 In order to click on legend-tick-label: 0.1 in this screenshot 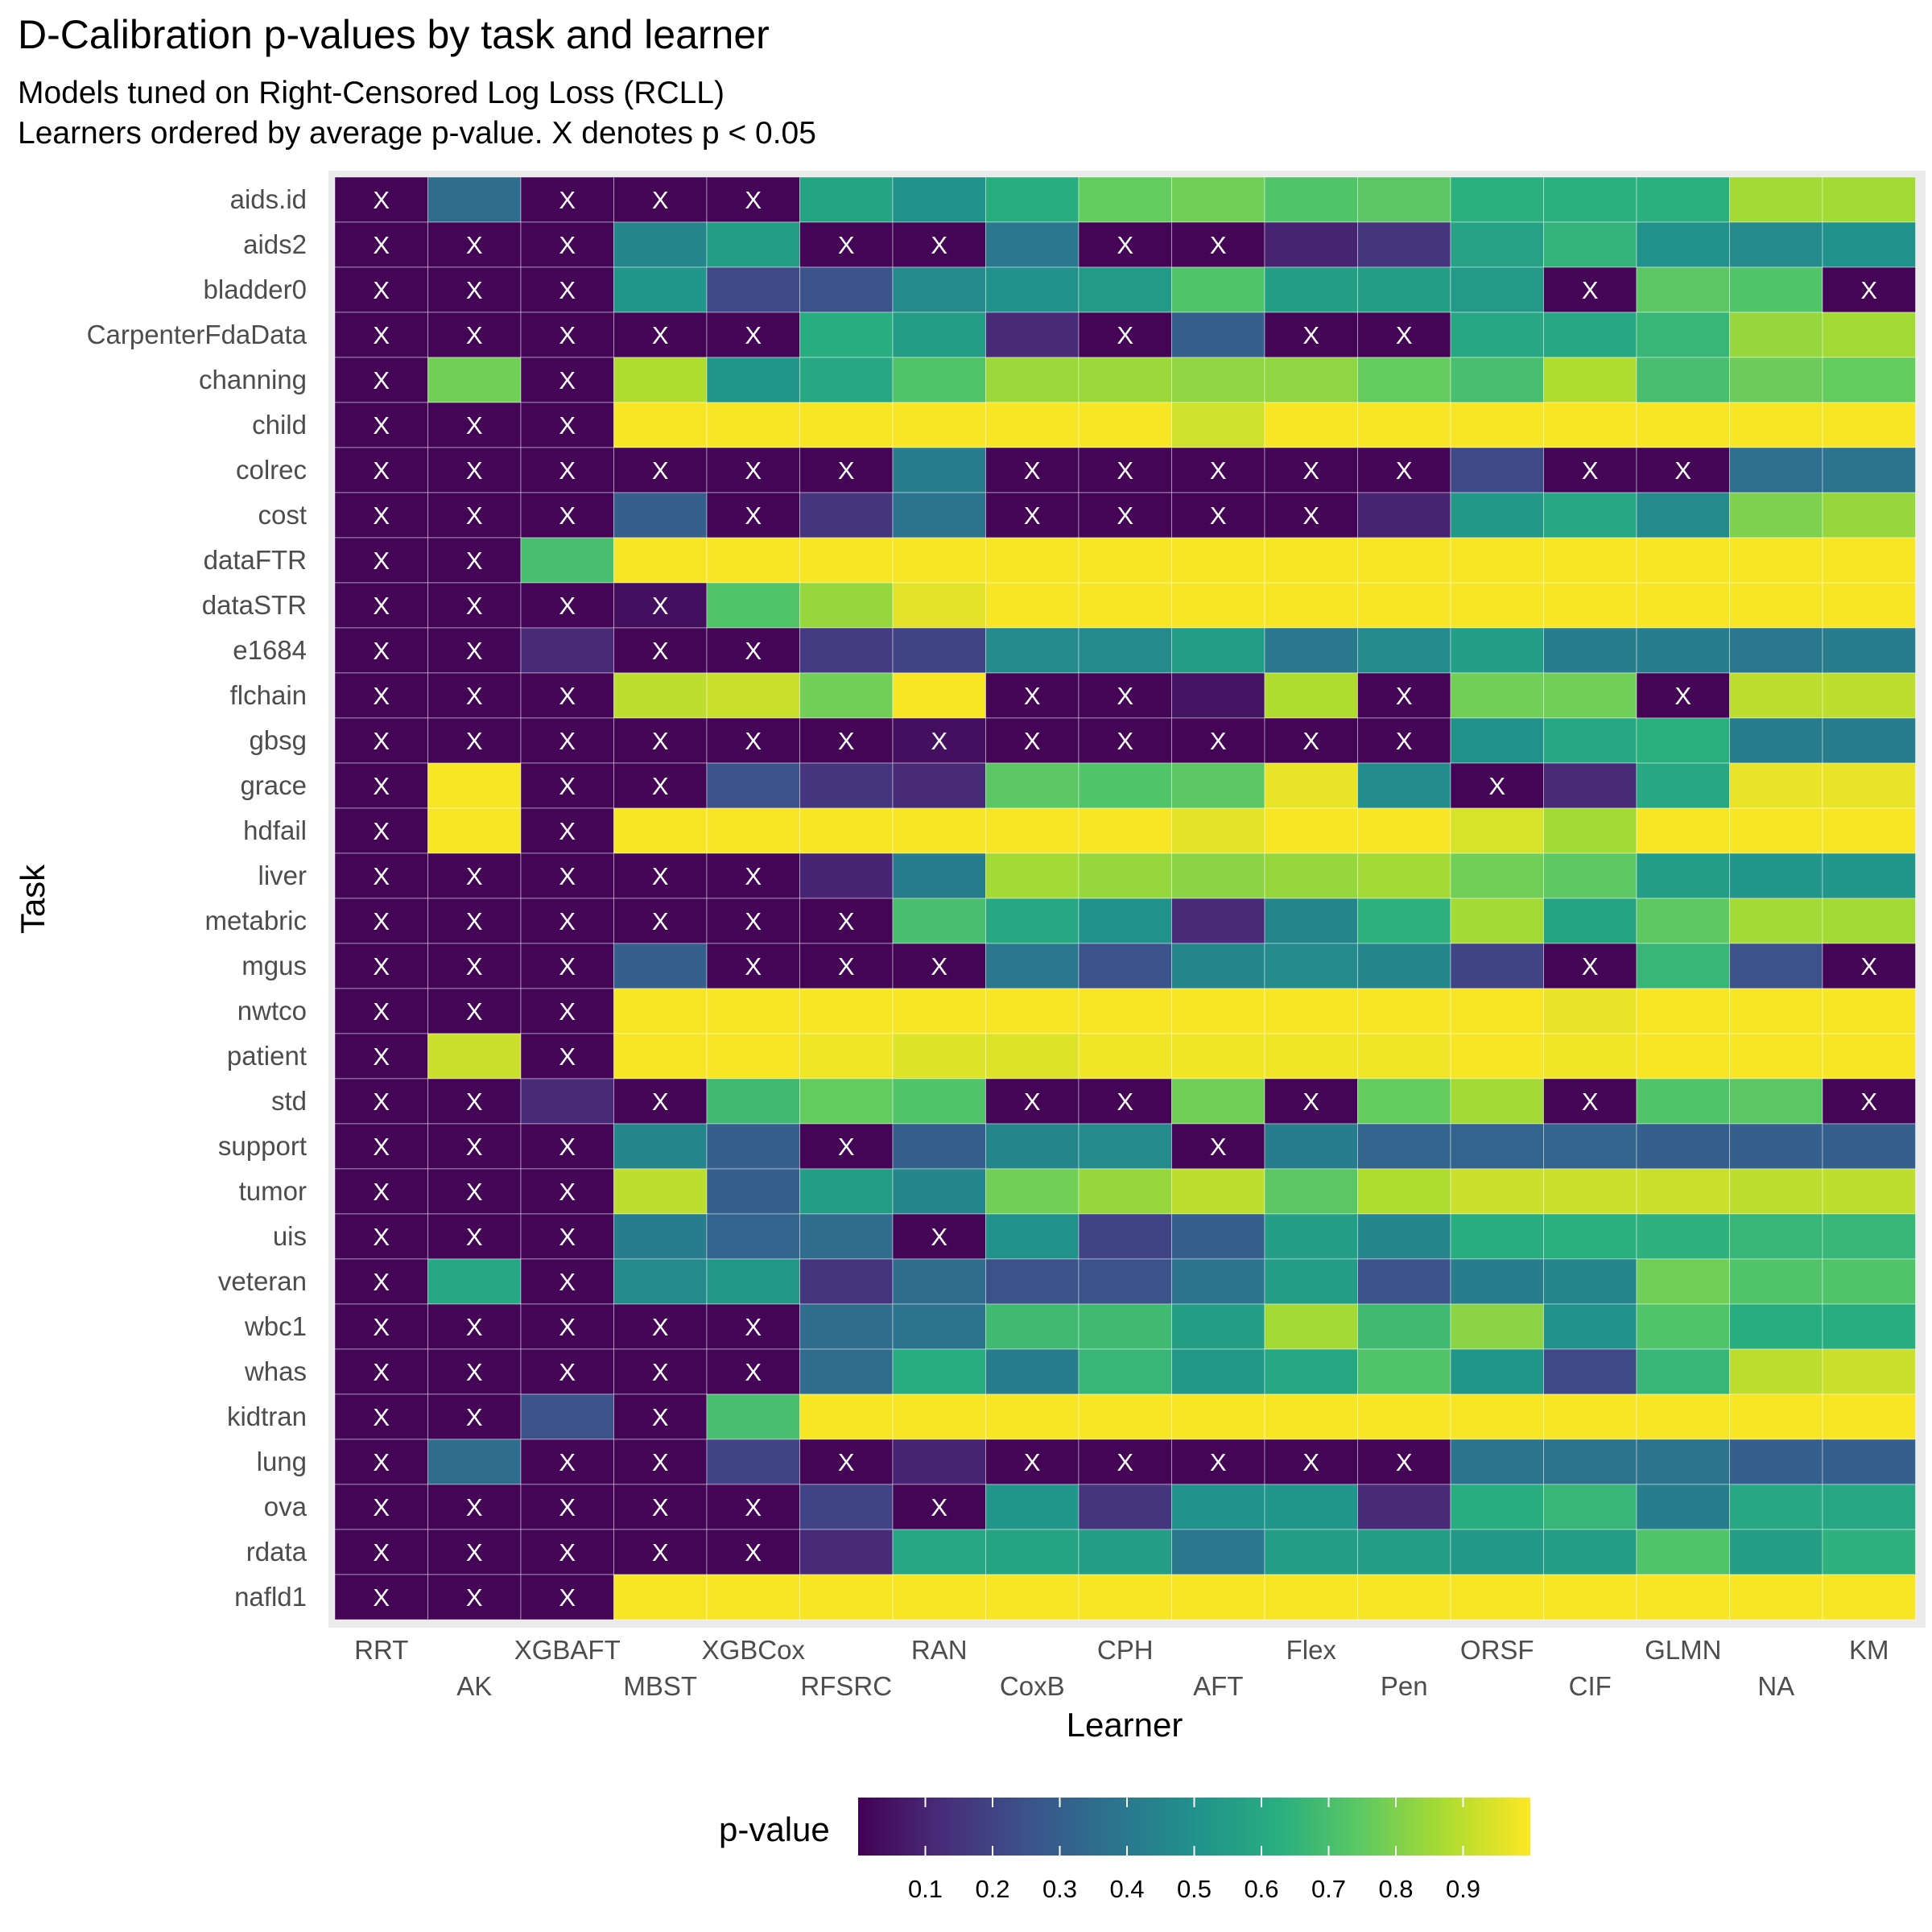, I will do `click(926, 1889)`.